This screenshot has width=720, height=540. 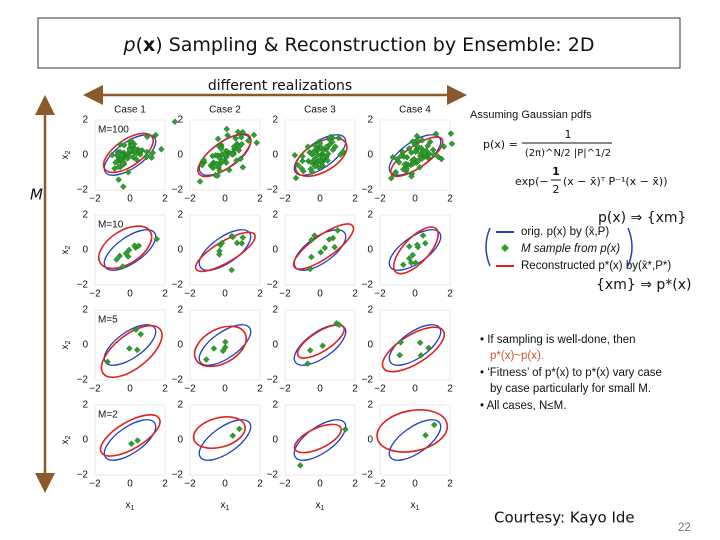 I want to click on title-part: p, so click(x=129, y=45).